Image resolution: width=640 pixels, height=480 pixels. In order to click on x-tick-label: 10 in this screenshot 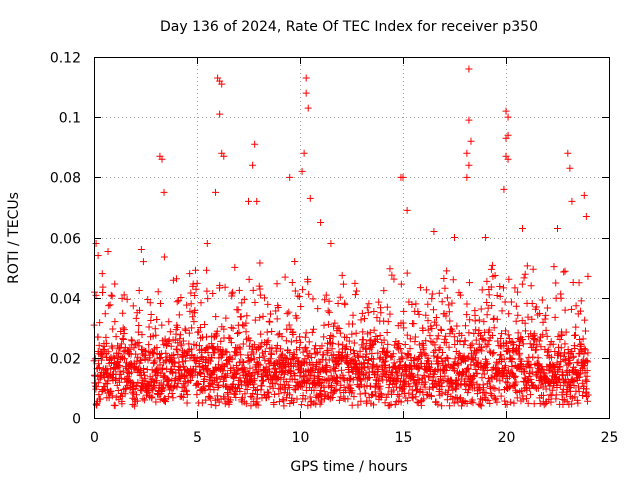, I will do `click(301, 438)`.